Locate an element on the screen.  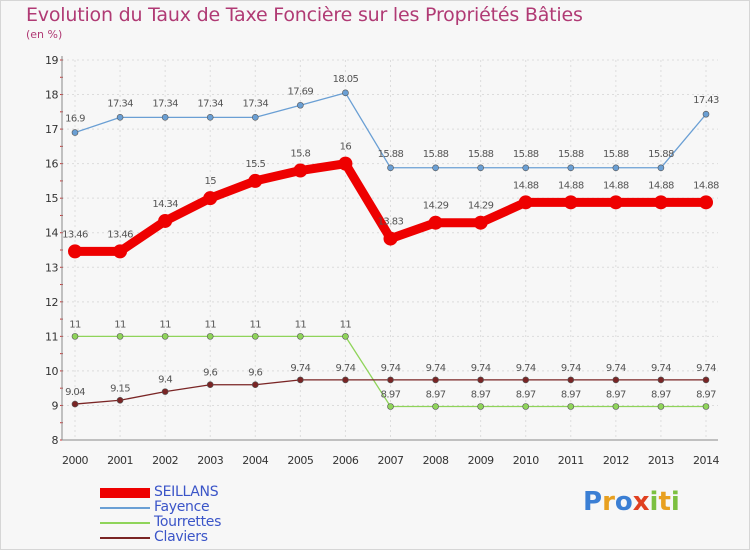
x-tick-label: 2010 is located at coordinates (526, 460).